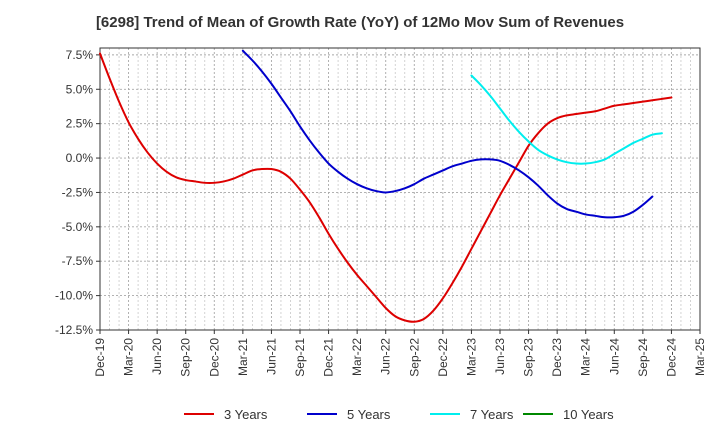 Image resolution: width=720 pixels, height=440 pixels. Describe the element at coordinates (214, 357) in the screenshot. I see `x-tick-label: Dec-20` at that location.